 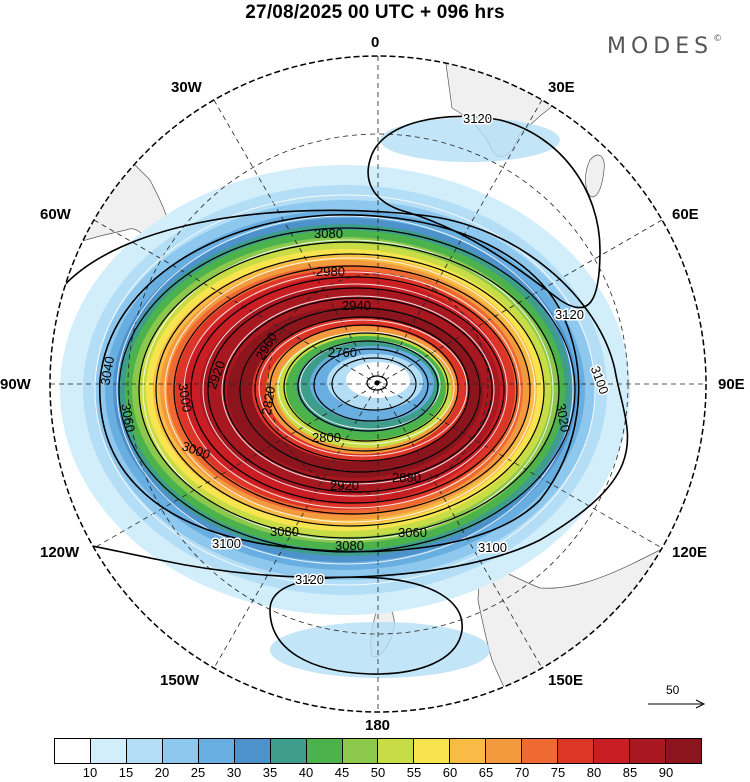 I want to click on lon-label-60e: 60E, so click(x=685, y=214).